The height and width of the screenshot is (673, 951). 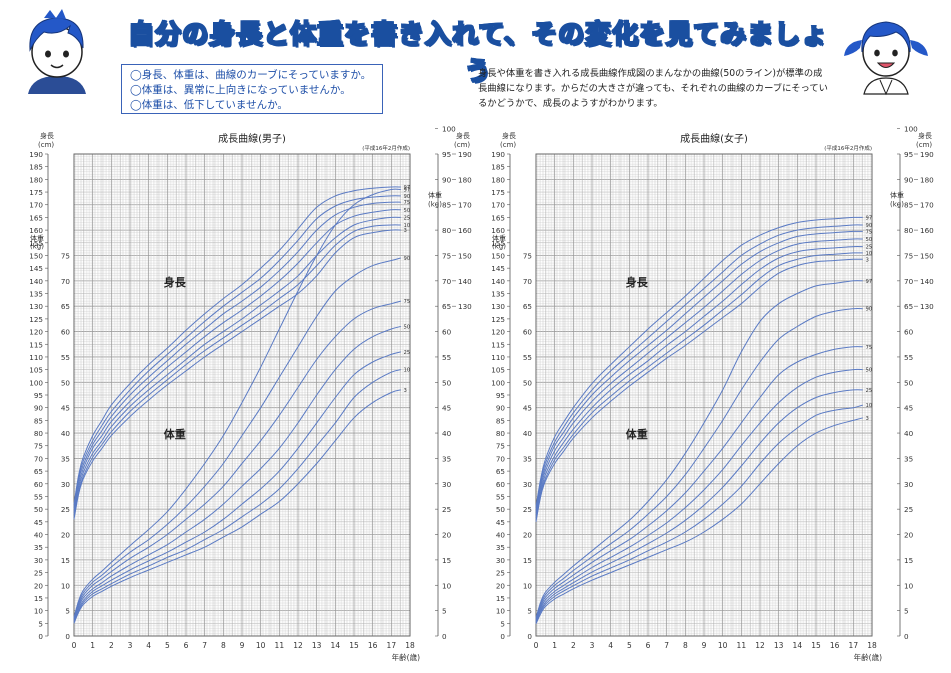 What do you see at coordinates (36, 154) in the screenshot?
I see `left-tick-label: 190` at bounding box center [36, 154].